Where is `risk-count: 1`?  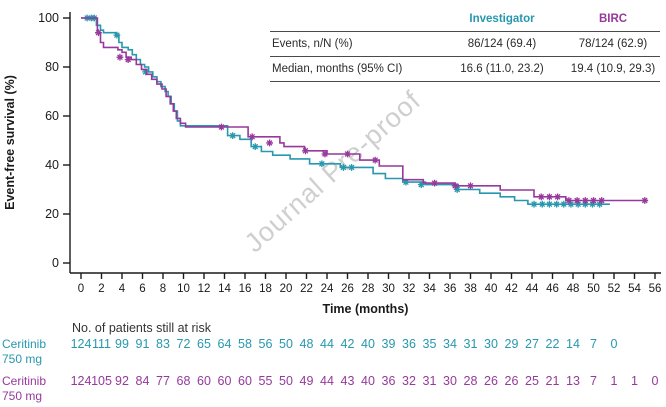 risk-count: 1 is located at coordinates (614, 381).